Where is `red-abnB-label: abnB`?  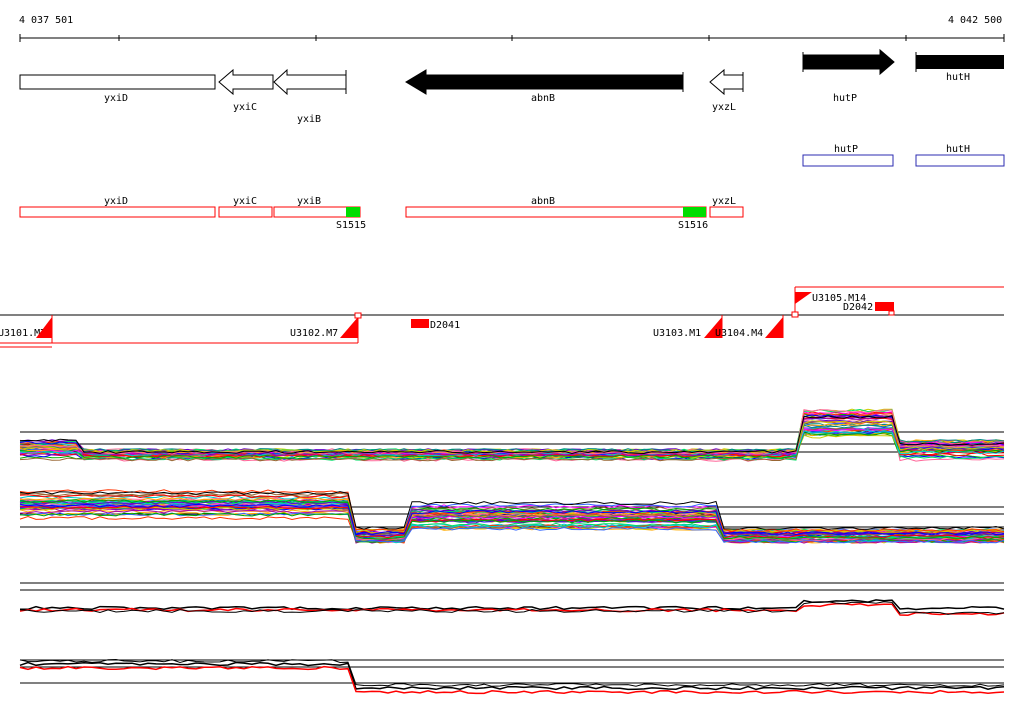
red-abnB-label: abnB is located at coordinates (543, 201).